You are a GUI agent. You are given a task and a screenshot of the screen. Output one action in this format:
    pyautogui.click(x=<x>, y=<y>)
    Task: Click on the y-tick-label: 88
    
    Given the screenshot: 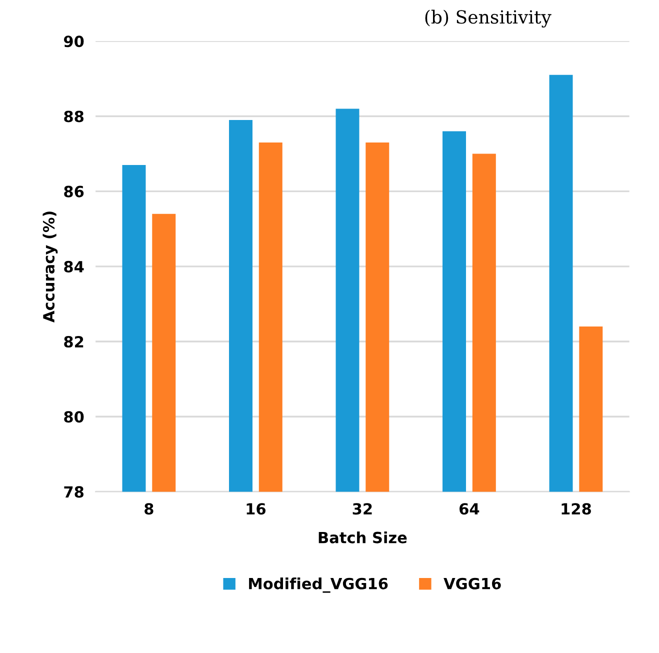 What is the action you would take?
    pyautogui.click(x=74, y=116)
    